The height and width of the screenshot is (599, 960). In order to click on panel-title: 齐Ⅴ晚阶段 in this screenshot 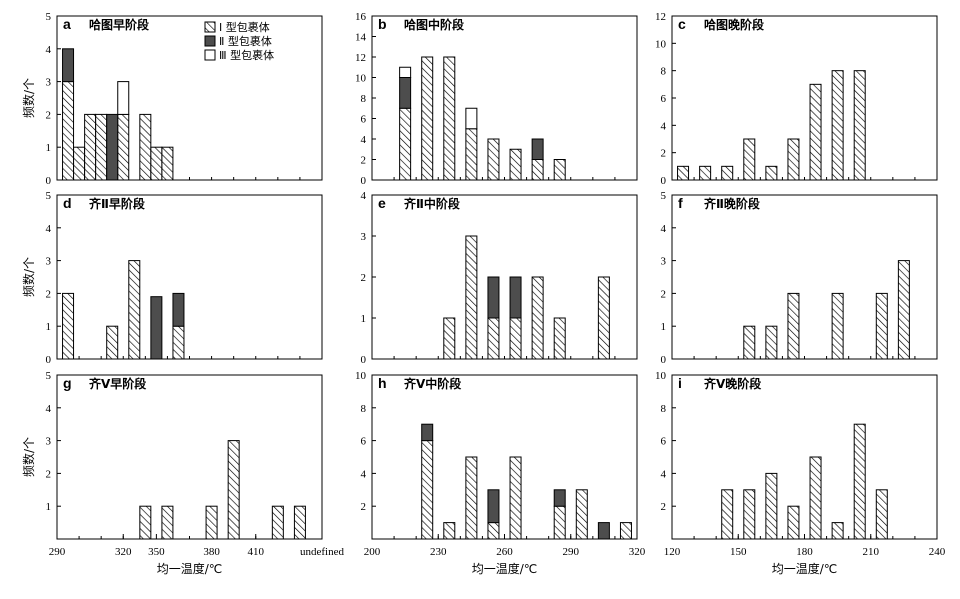, I will do `click(733, 383)`.